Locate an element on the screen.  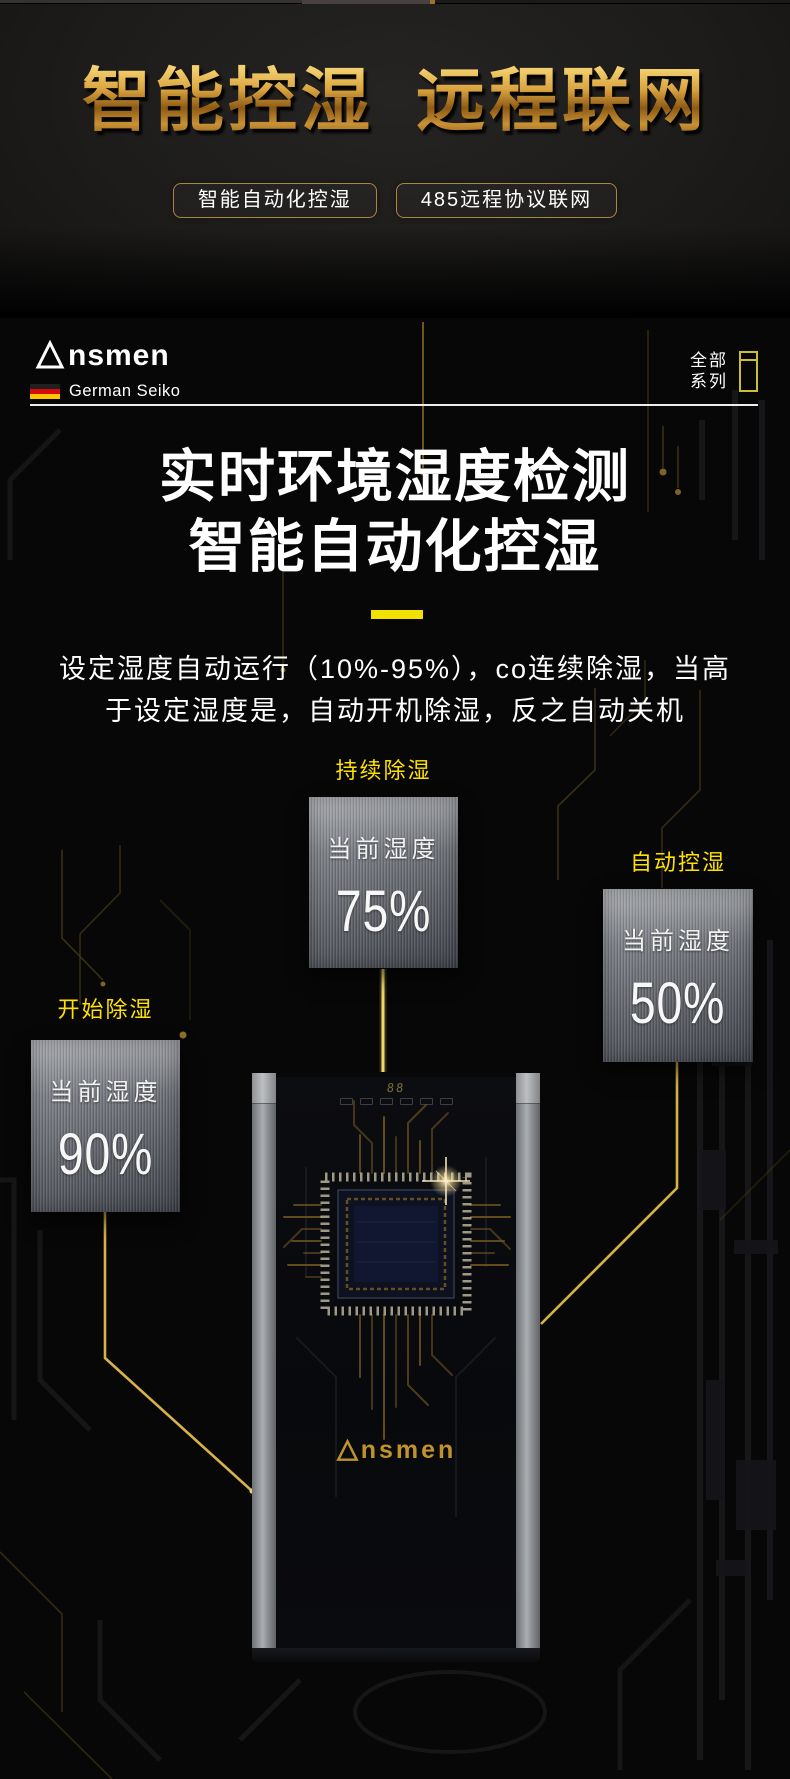
product-front-panel: 88 is located at coordinates (396, 1362).